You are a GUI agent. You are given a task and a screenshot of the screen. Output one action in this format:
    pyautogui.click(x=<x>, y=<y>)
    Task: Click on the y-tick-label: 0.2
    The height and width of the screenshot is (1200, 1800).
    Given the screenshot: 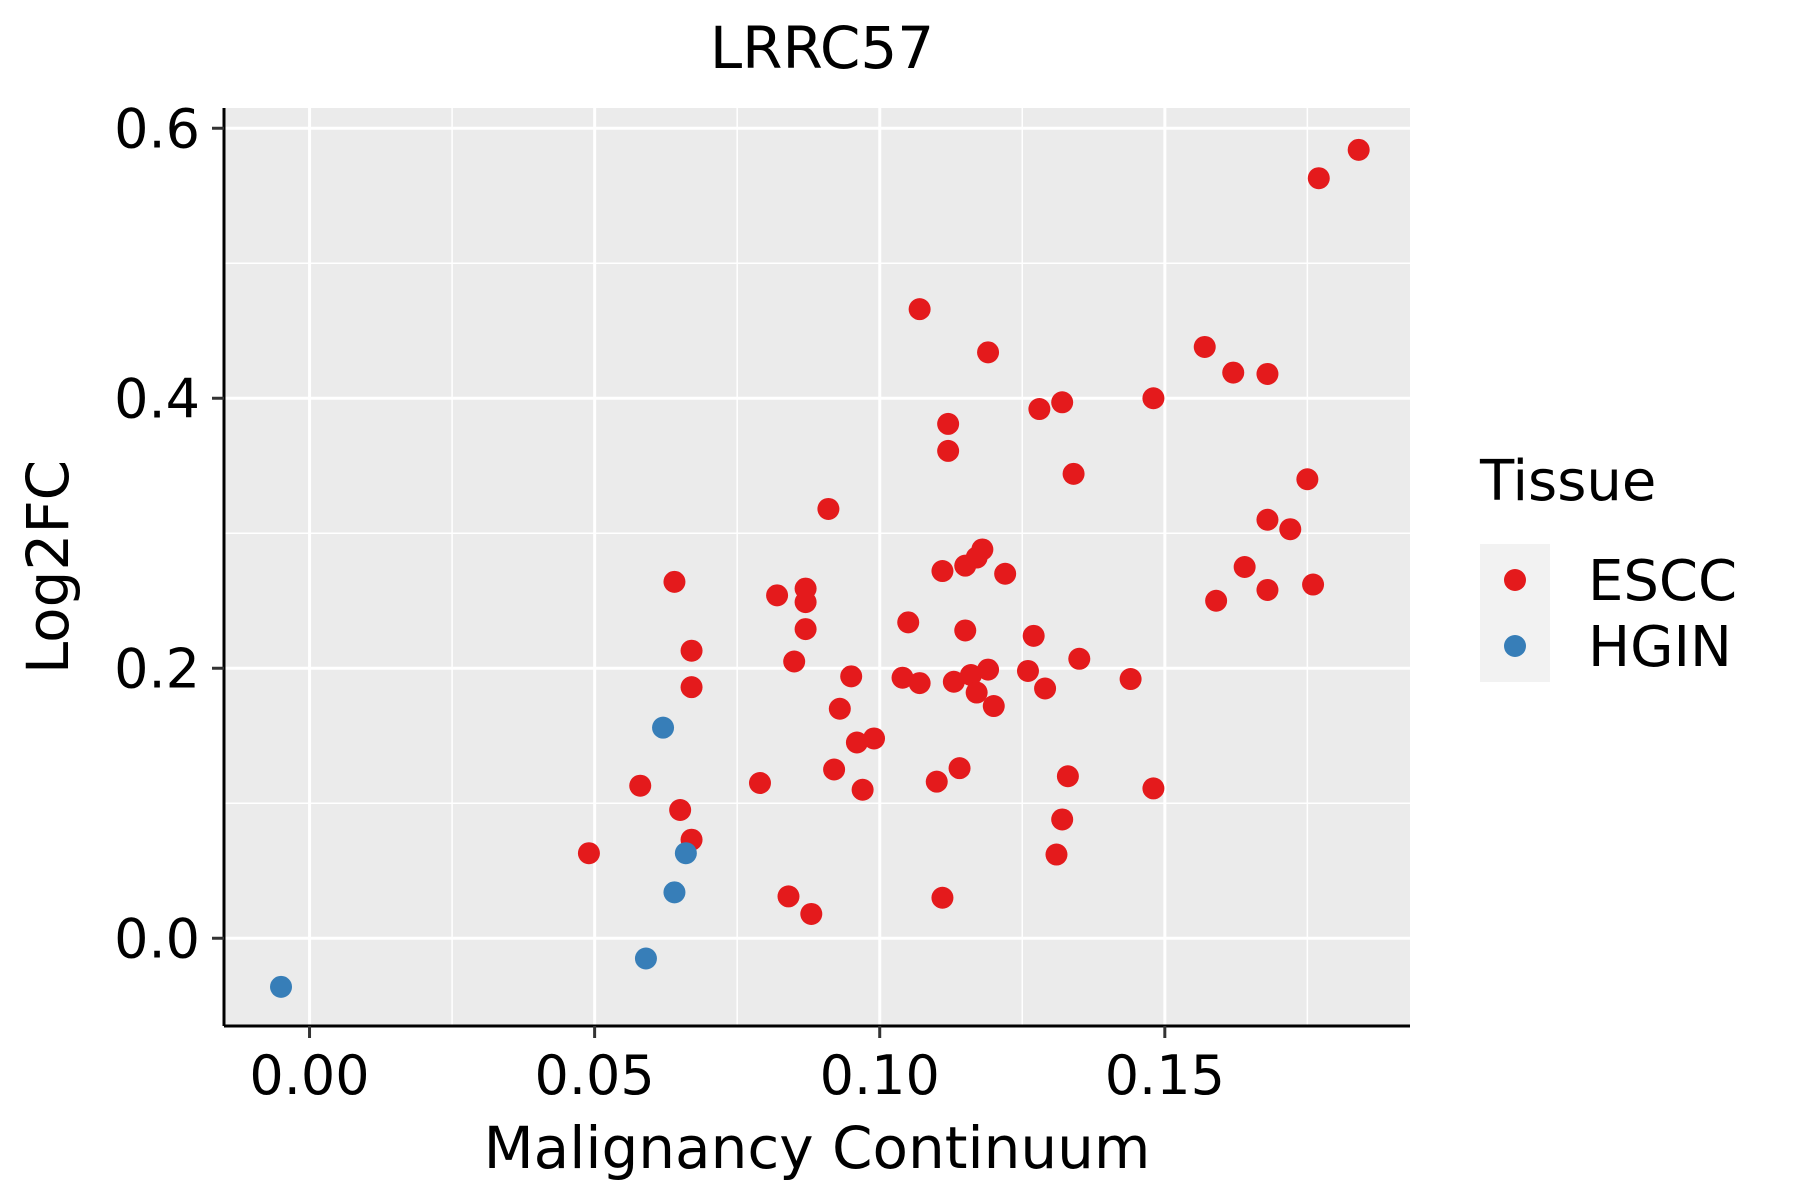 What is the action you would take?
    pyautogui.click(x=157, y=668)
    